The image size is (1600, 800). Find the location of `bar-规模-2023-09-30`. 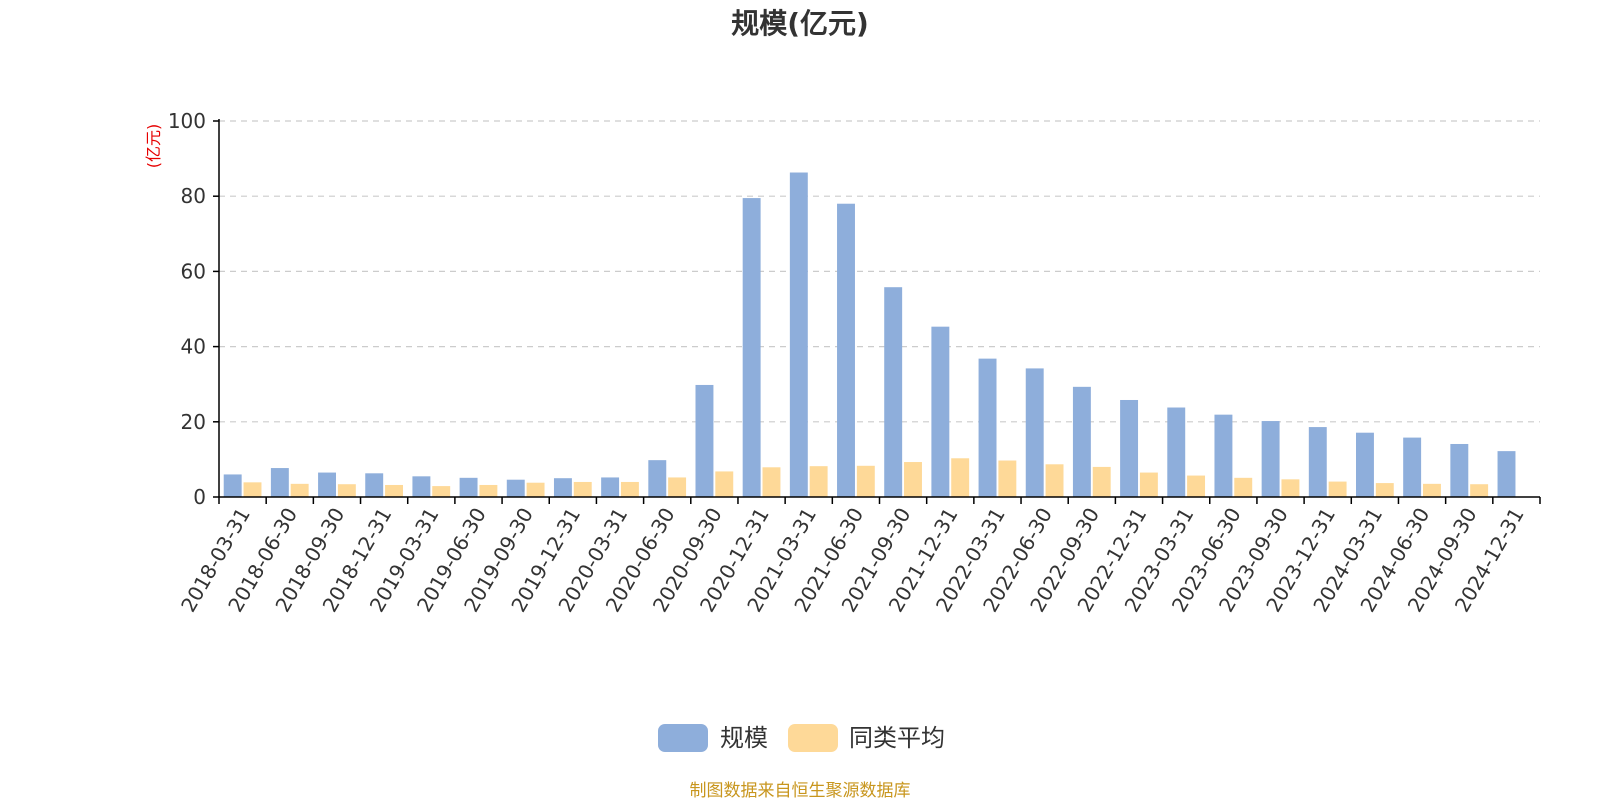

bar-规模-2023-09-30 is located at coordinates (1270, 459).